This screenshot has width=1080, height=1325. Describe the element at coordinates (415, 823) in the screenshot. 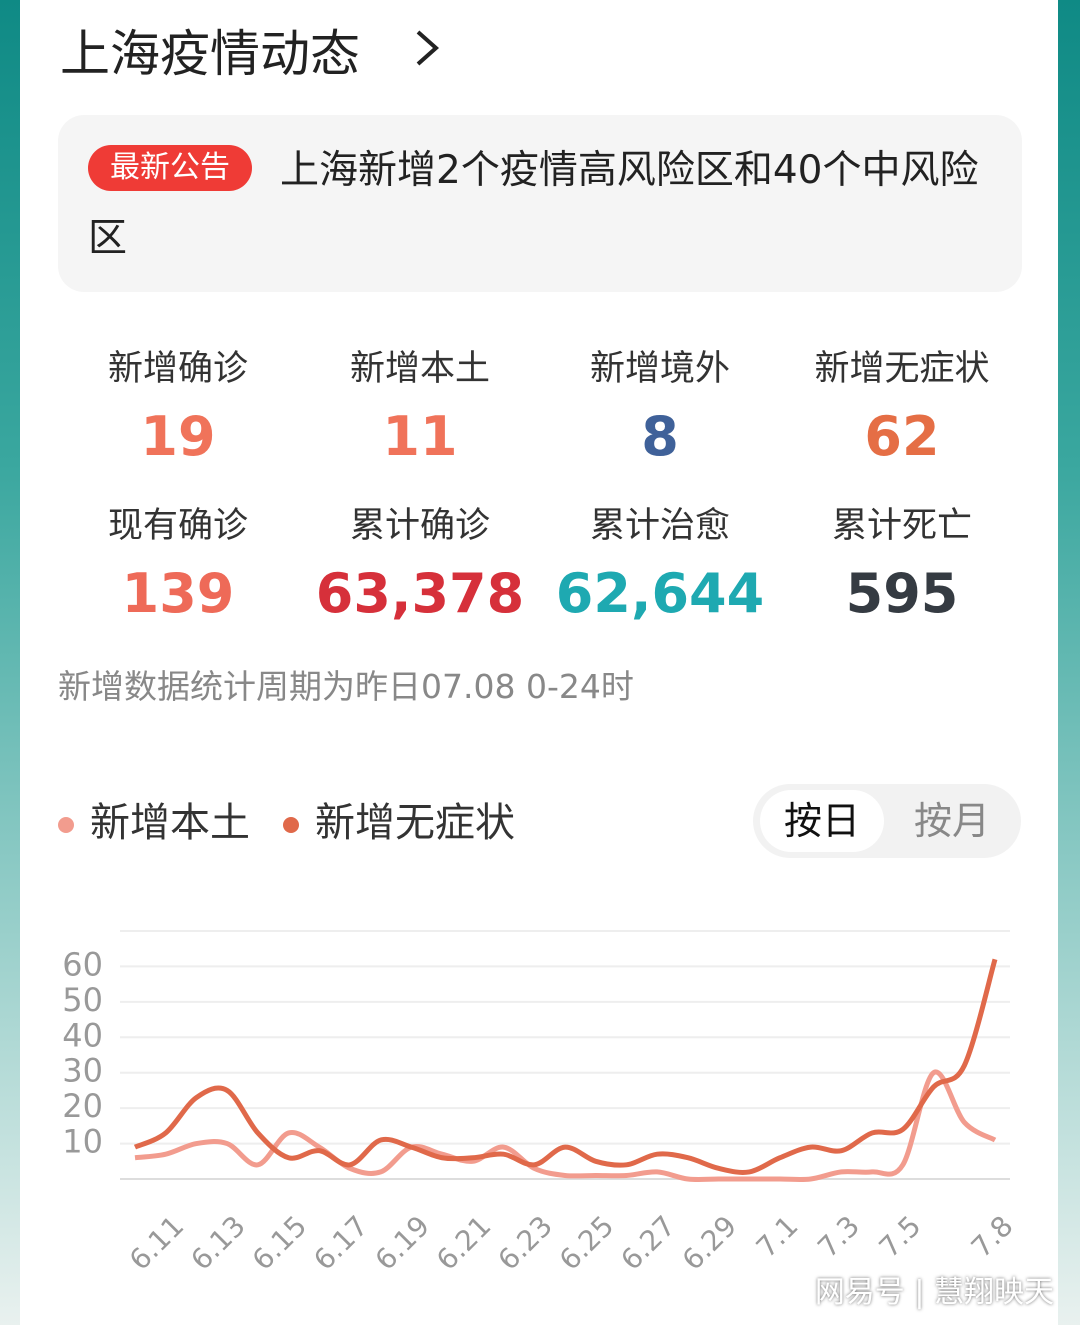

I see `legend-label: 新增无症状` at that location.